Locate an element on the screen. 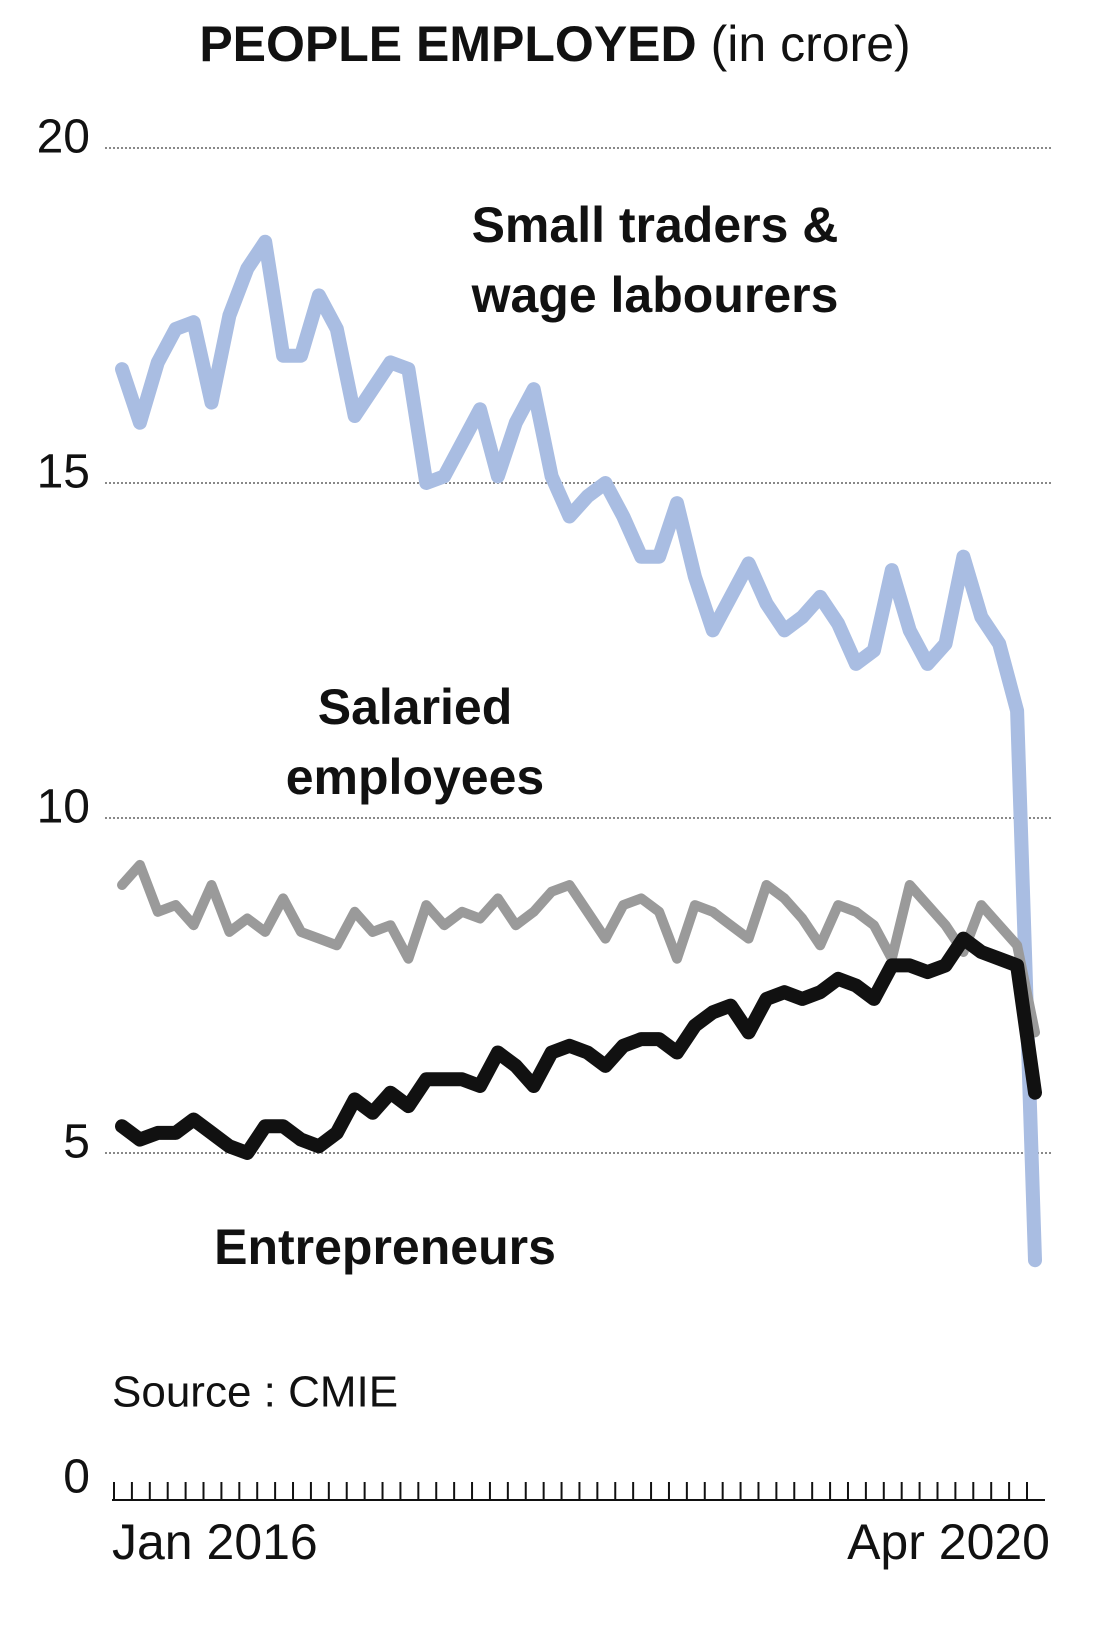 This screenshot has height=1647, width=1108. chart-title-group: PEOPLE EMPLOYED (in crore) is located at coordinates (554, 44).